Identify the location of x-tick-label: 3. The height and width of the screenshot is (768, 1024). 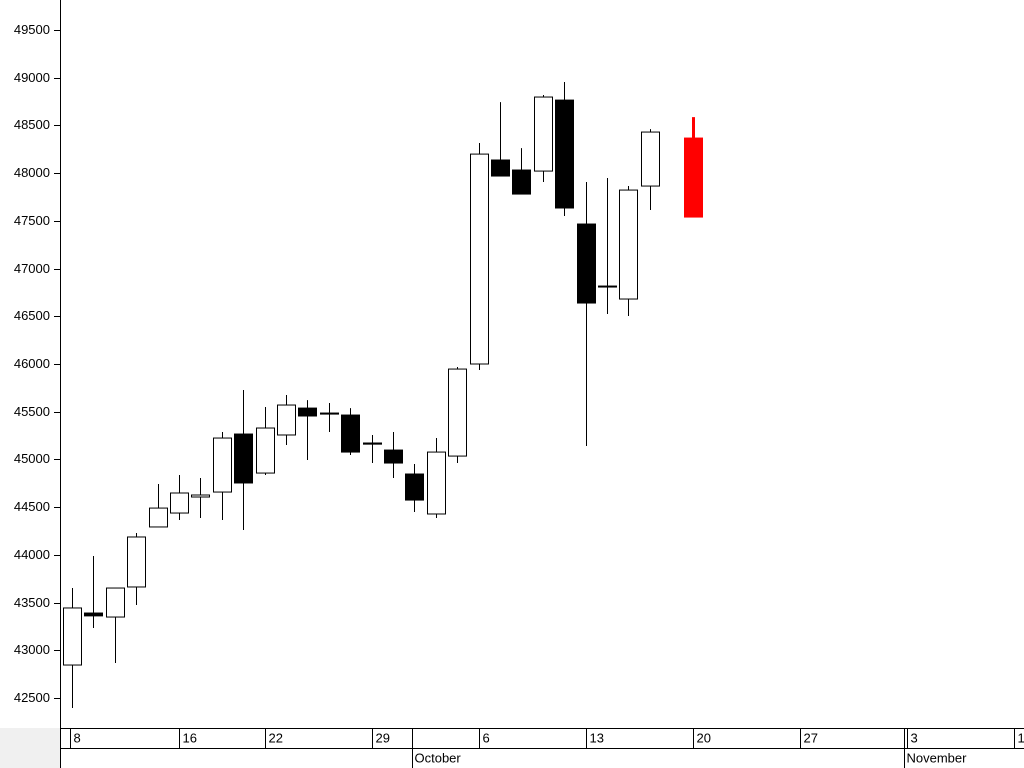
(914, 737).